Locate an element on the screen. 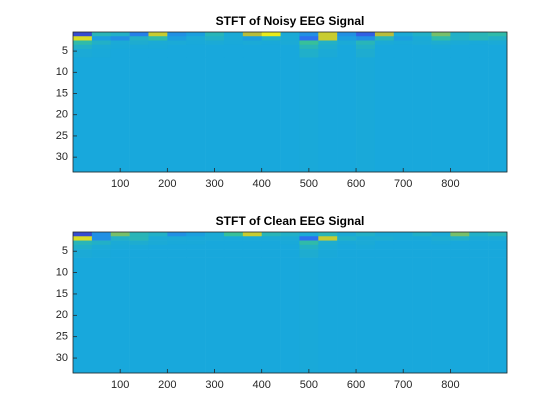 This screenshot has width=560, height=420. y-tick-label: 10 is located at coordinates (62, 272).